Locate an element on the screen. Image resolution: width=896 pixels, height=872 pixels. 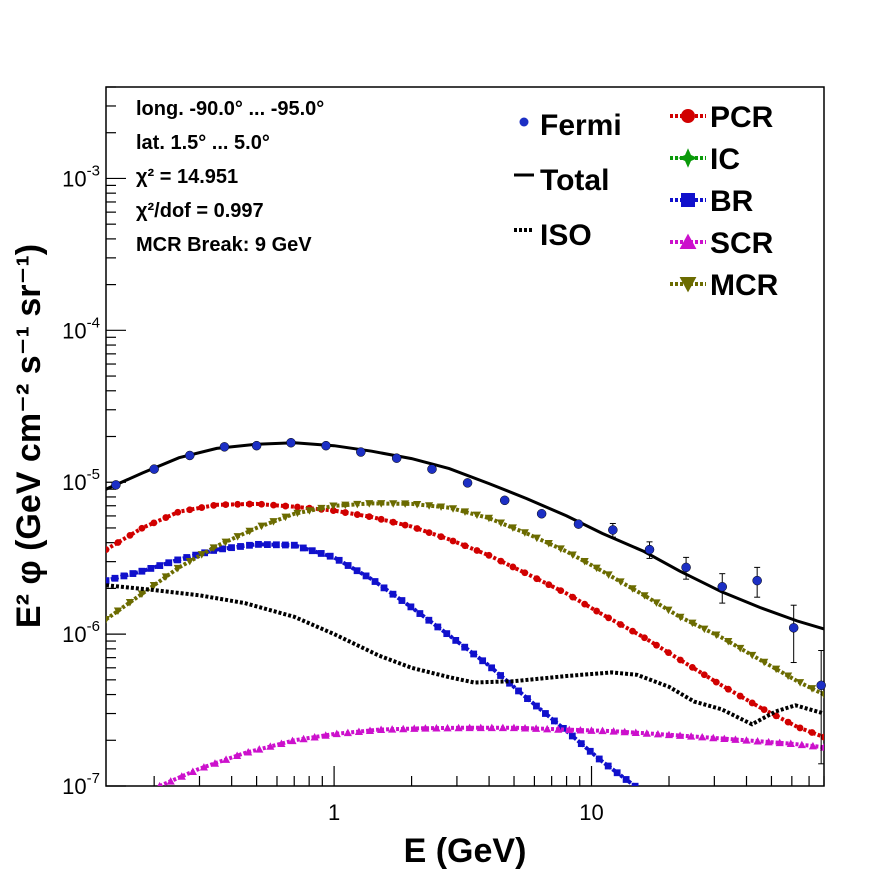
legend-label-fermi: Fermi is located at coordinates (581, 125).